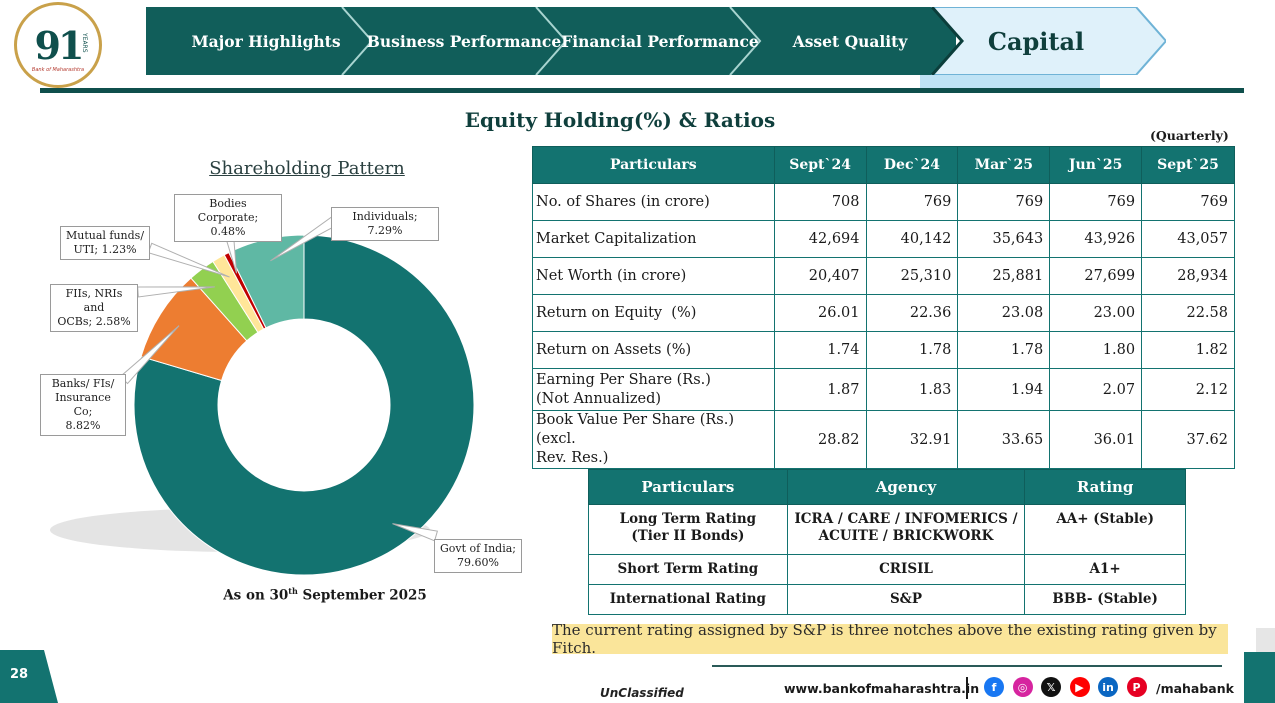 This screenshot has height=703, width=1275. Describe the element at coordinates (1051, 687) in the screenshot. I see `x-icon: 𝕏` at that location.